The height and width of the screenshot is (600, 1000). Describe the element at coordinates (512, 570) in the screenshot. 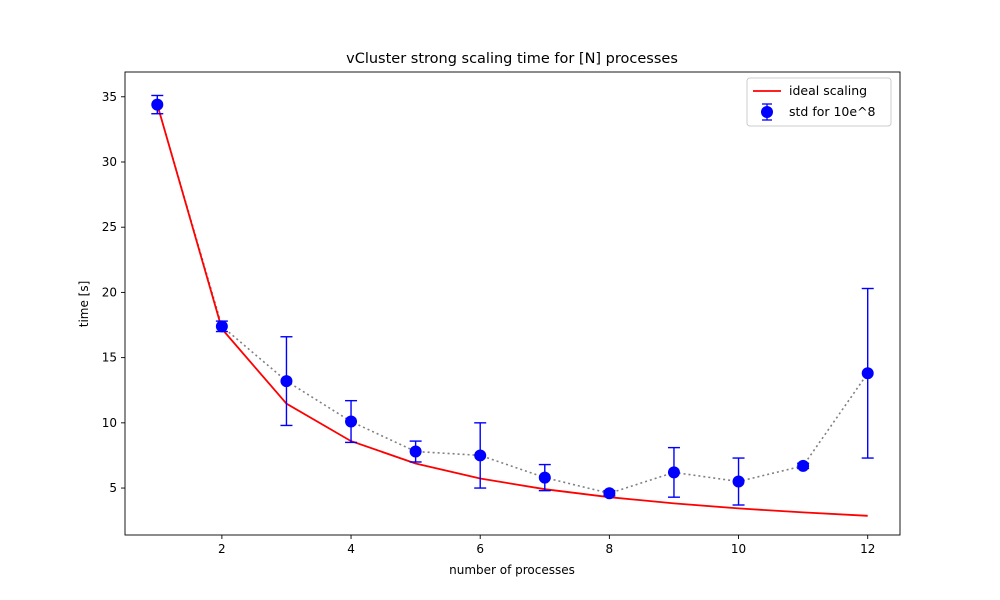

I see `x-axis-label: number of processes` at that location.